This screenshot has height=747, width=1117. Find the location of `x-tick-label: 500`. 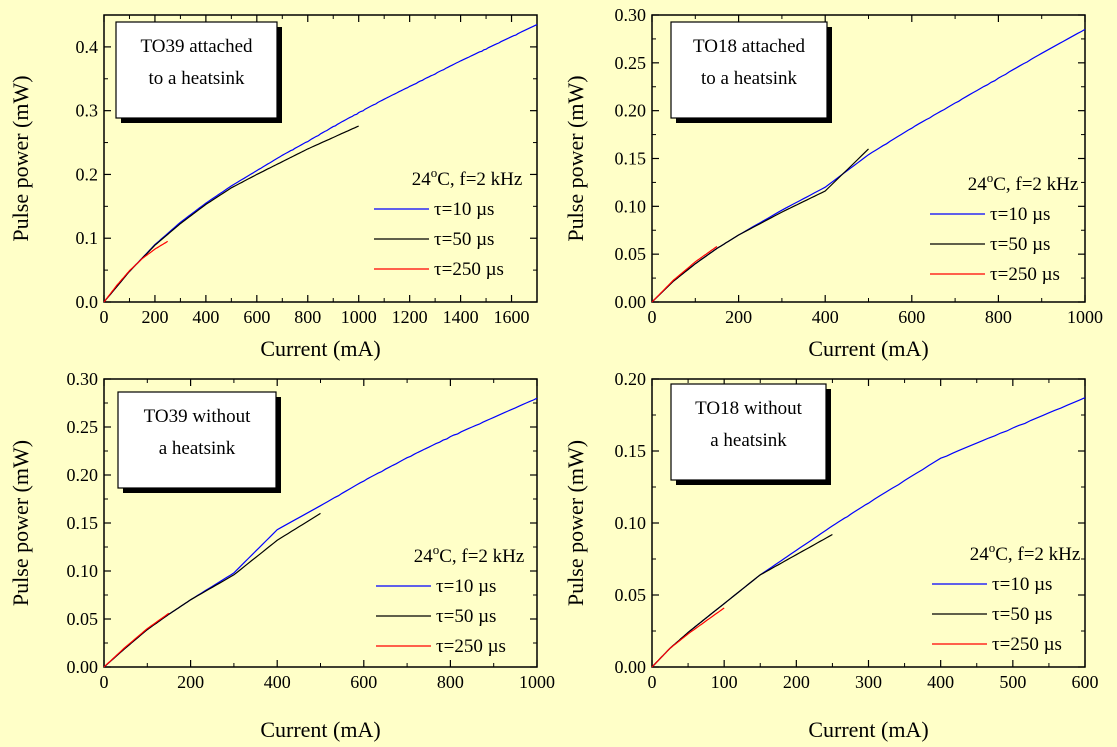

x-tick-label: 500 is located at coordinates (1012, 682).